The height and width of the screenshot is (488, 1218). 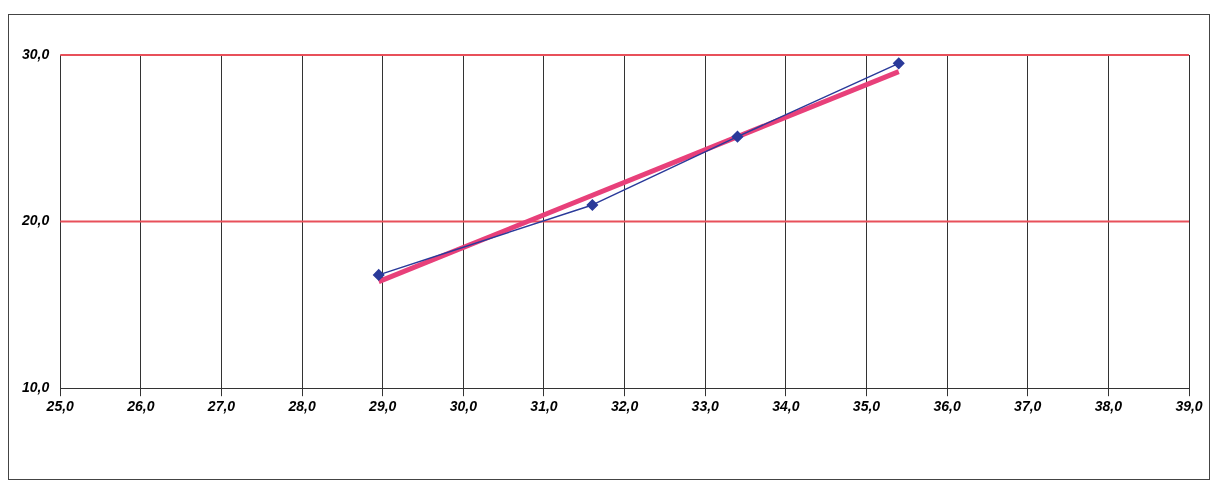 I want to click on y-tick-label: 20,0, so click(x=35, y=220).